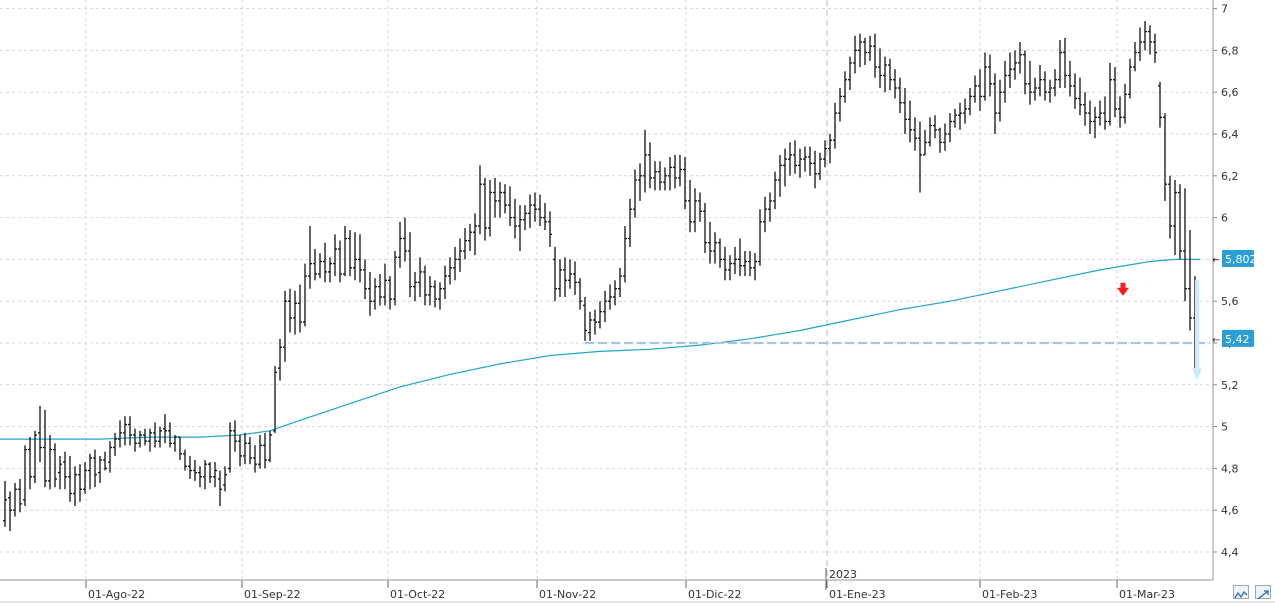  What do you see at coordinates (1159, 330) in the screenshot?
I see `annotations` at bounding box center [1159, 330].